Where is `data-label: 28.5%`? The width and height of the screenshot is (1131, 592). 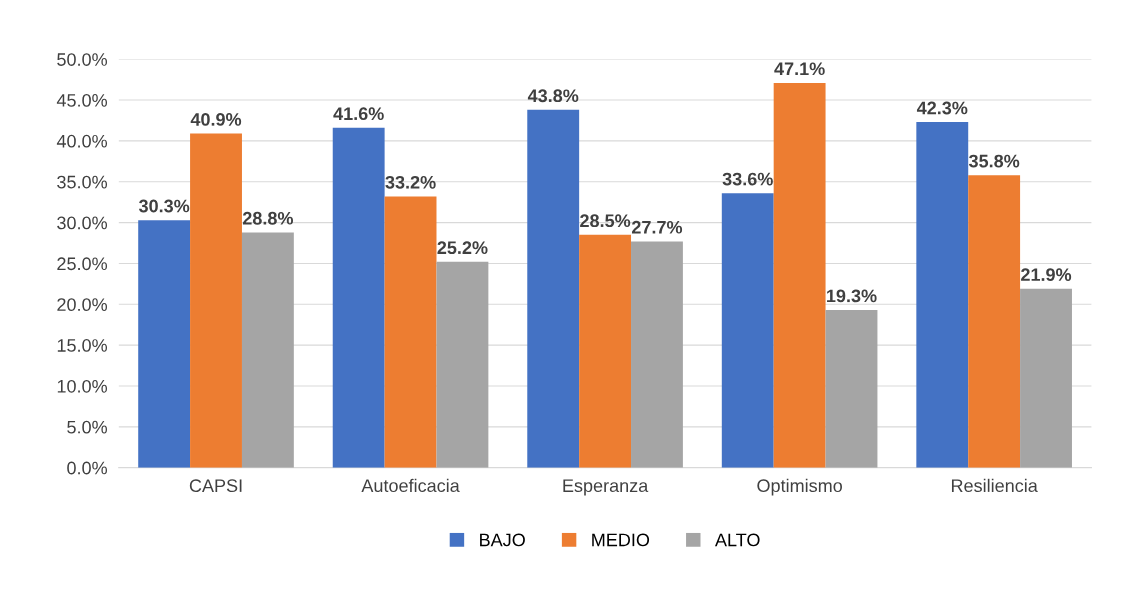 data-label: 28.5% is located at coordinates (605, 221).